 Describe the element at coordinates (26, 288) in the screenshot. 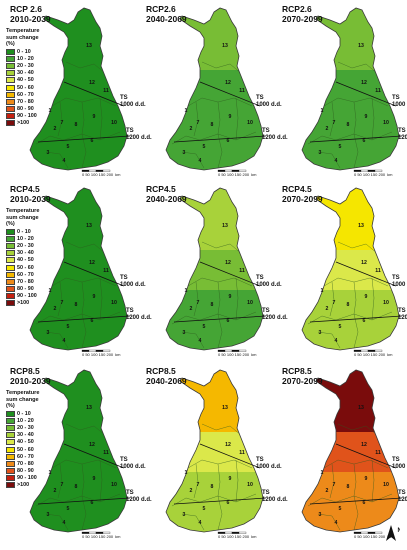

I see `legend-item: 80 - 90` at that location.